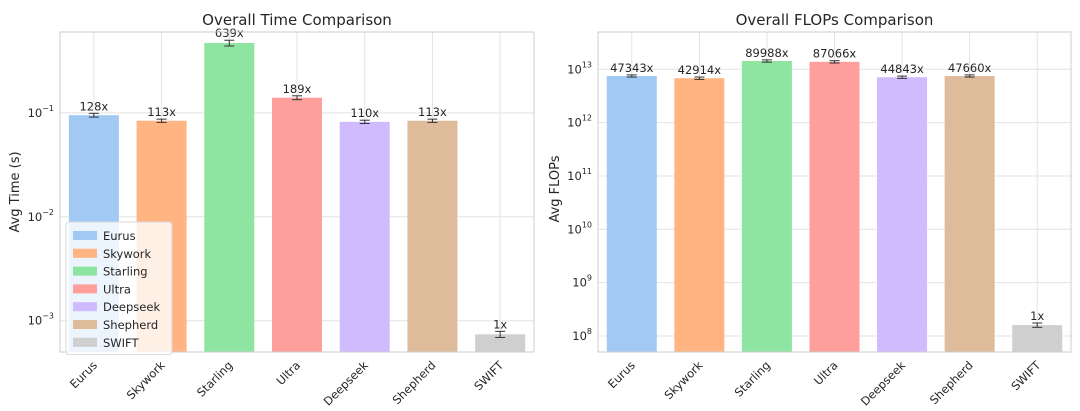  I want to click on y-tick-label: 10⁻¹, so click(41, 112).